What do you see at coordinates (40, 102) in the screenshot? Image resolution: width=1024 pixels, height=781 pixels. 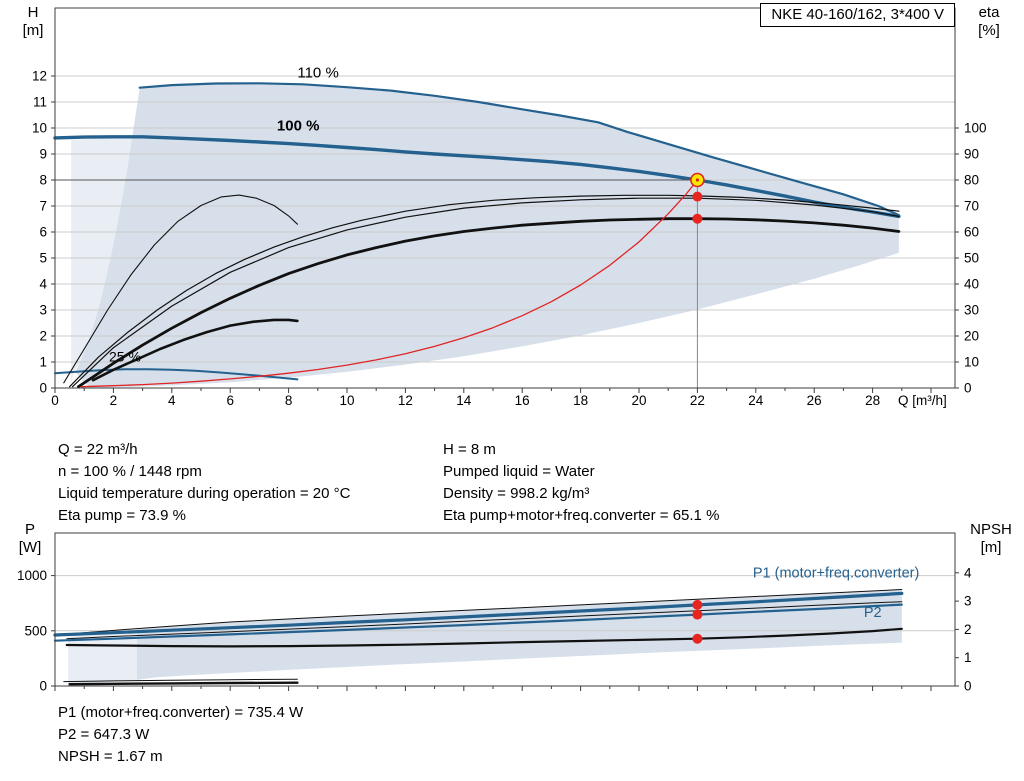 I see `left-tick-label: 11` at bounding box center [40, 102].